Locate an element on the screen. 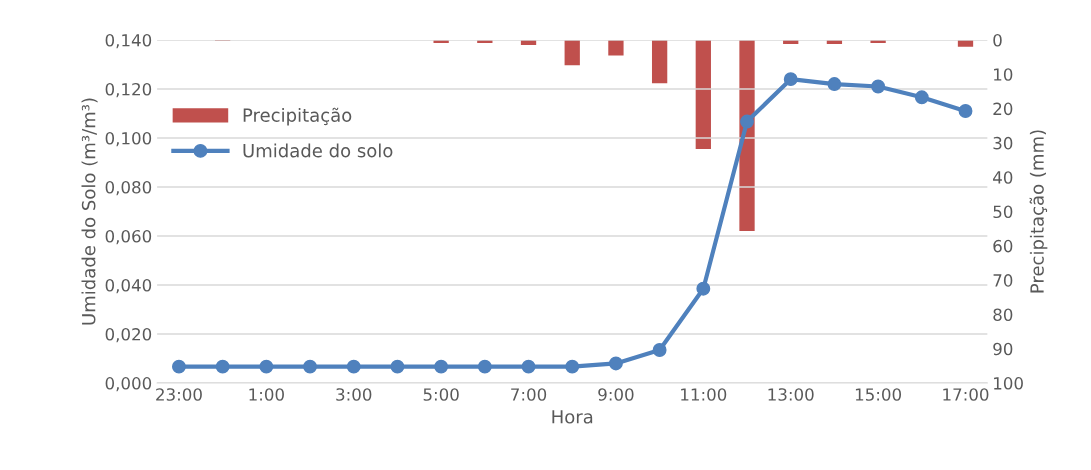 The image size is (1091, 470). y2-tick-label: 50 is located at coordinates (1003, 212).